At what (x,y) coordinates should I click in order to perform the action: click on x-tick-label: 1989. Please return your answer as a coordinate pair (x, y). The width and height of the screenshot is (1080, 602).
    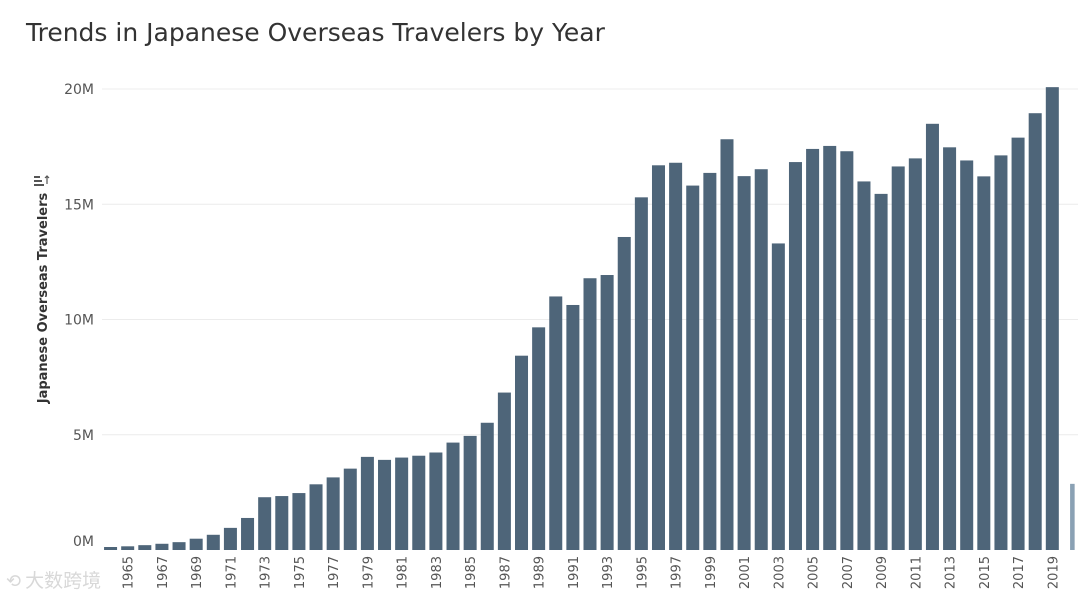
    Looking at the image, I should click on (540, 572).